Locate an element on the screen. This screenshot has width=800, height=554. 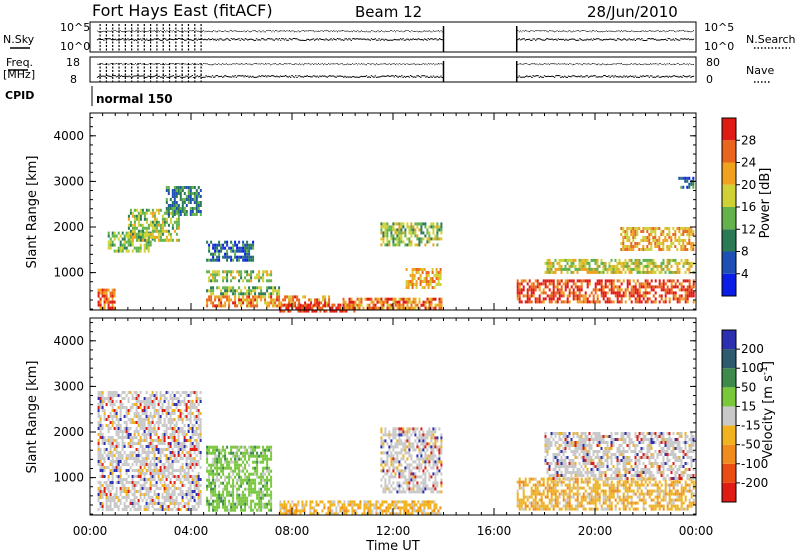
power-colorbar-label: Power [dB] is located at coordinates (765, 203).